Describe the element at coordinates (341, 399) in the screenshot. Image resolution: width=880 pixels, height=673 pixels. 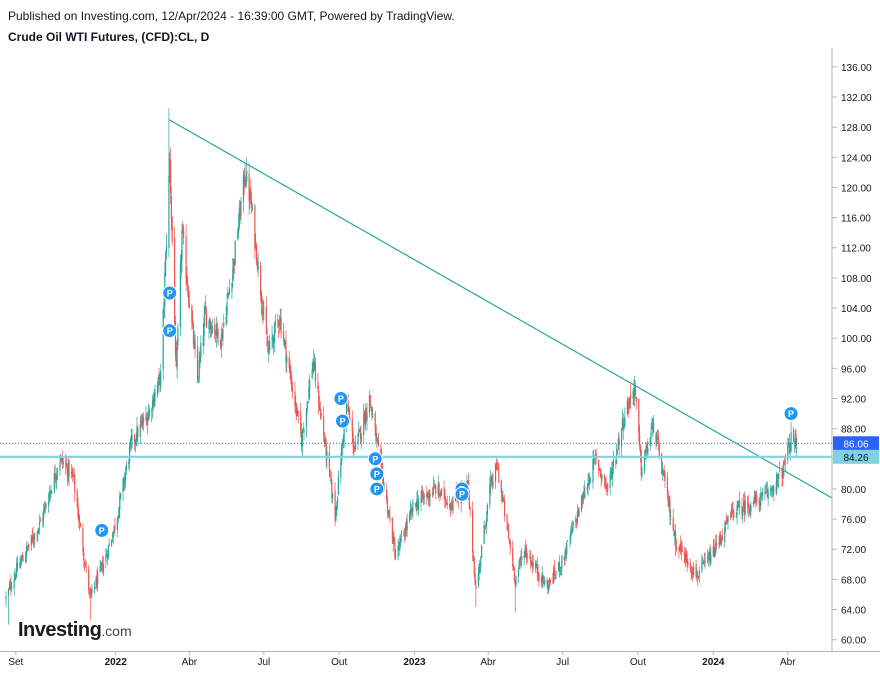
I see `p-marker-label: P` at that location.